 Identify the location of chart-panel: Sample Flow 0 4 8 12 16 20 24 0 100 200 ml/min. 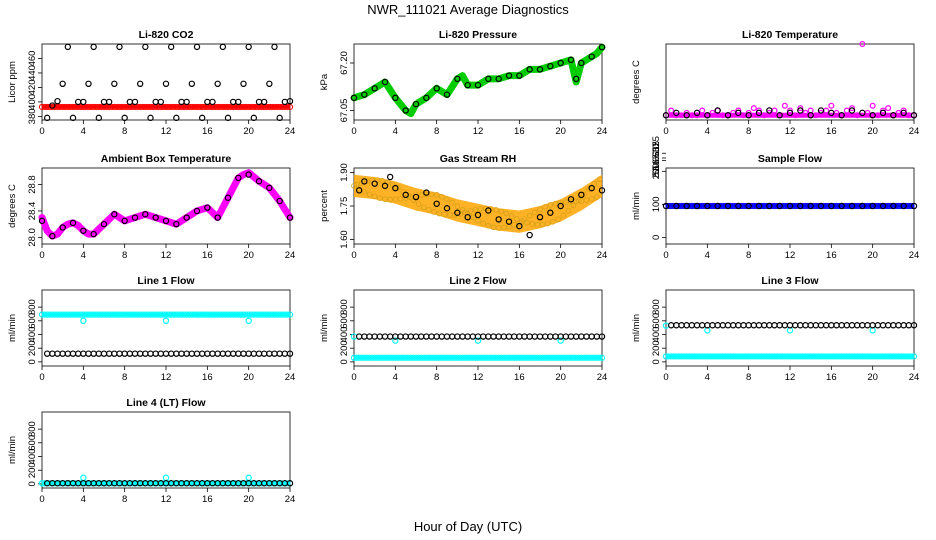
(775, 207).